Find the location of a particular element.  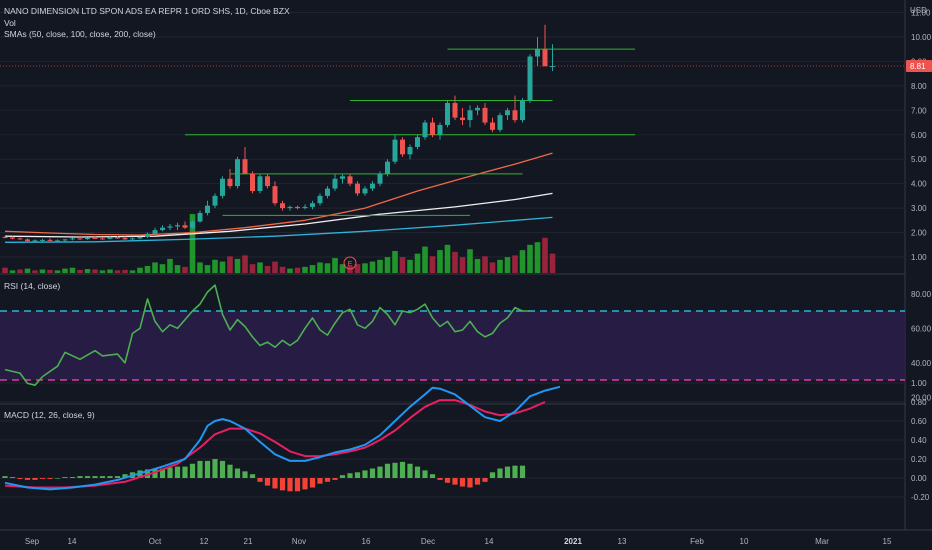

time-tick-label: 10 is located at coordinates (744, 541).